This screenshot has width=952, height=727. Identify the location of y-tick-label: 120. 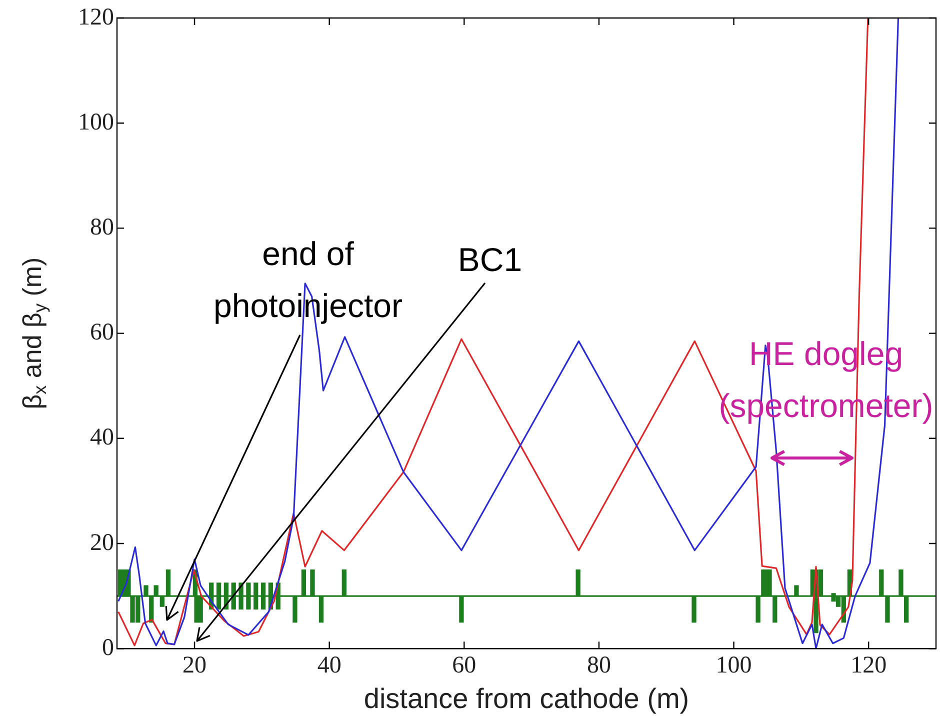
(96, 17).